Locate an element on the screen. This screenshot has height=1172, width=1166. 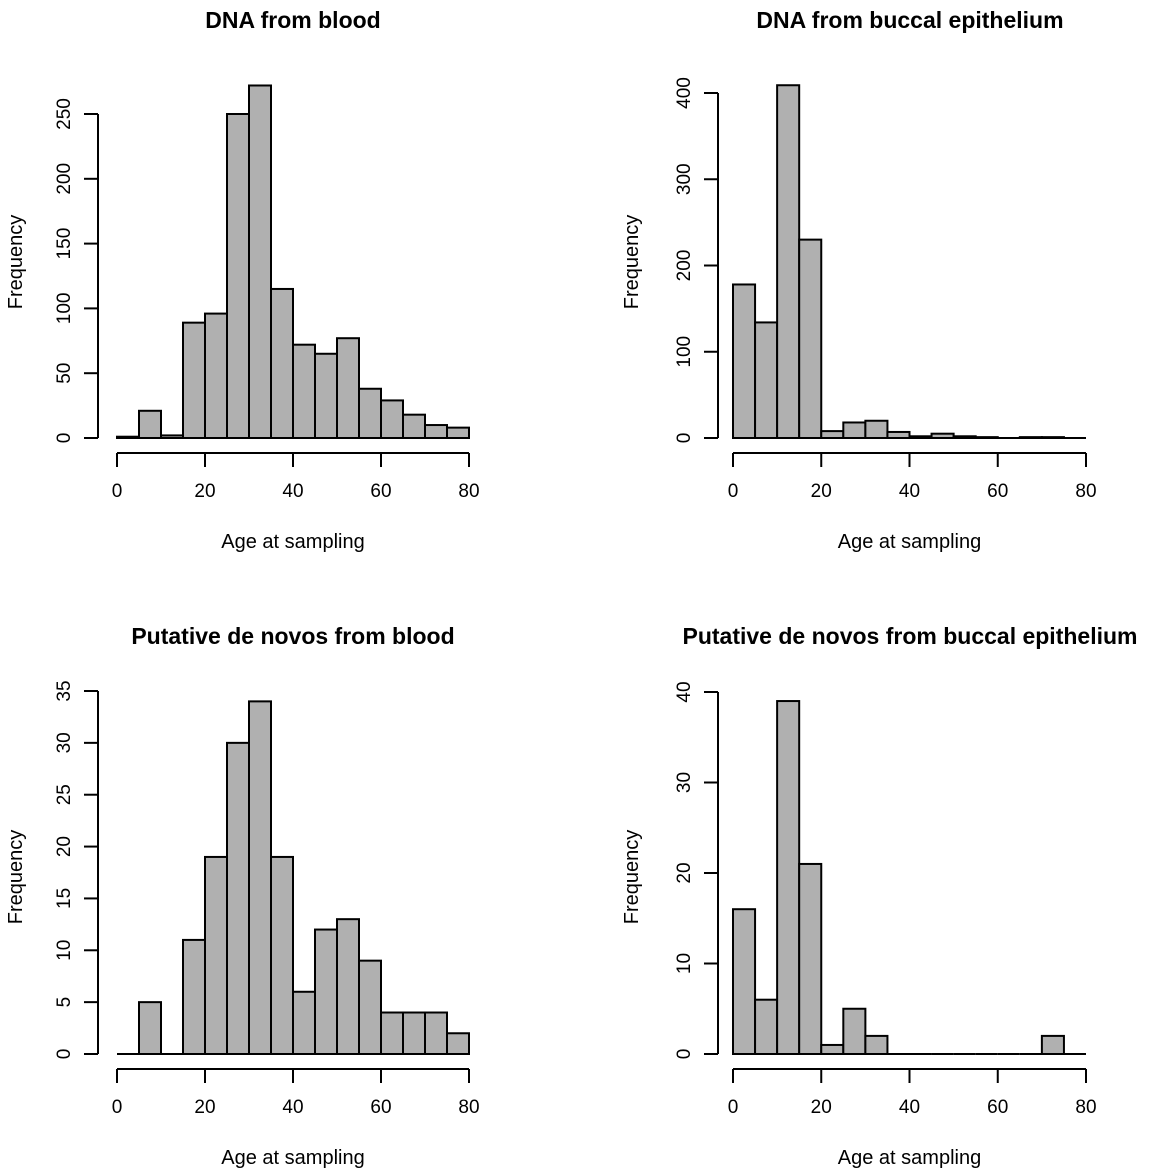
chart-title: DNA from blood is located at coordinates (292, 20).